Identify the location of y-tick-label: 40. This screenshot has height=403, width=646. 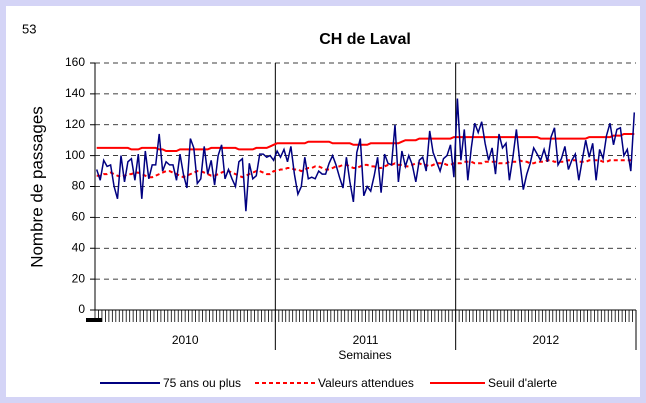
(79, 247).